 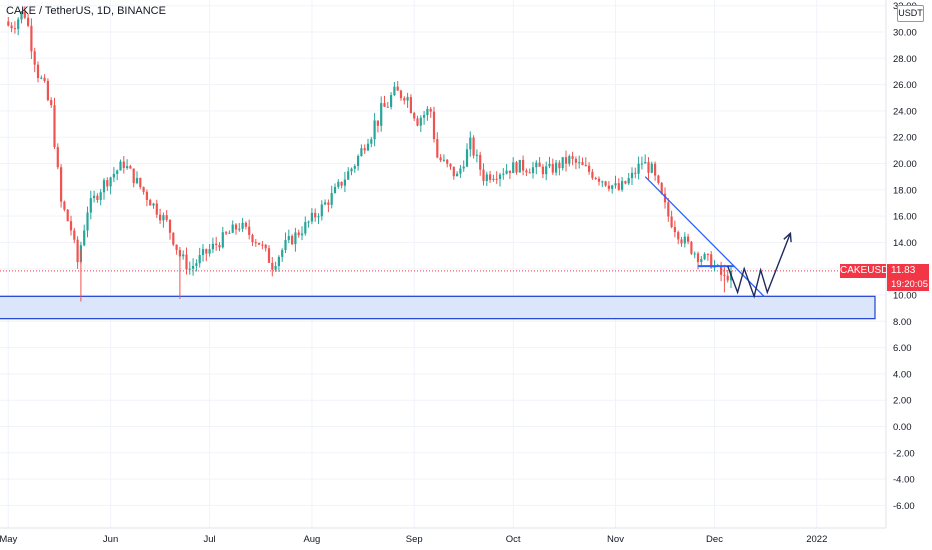 What do you see at coordinates (905, 190) in the screenshot?
I see `price-tick-label: 18.00` at bounding box center [905, 190].